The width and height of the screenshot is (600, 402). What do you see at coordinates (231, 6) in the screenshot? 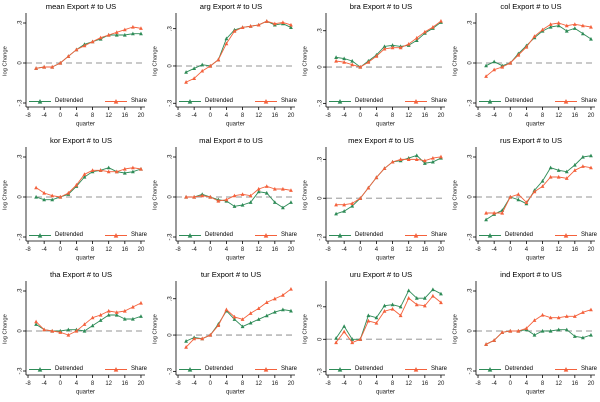
I see `chart-title: arg Export # to US` at bounding box center [231, 6].